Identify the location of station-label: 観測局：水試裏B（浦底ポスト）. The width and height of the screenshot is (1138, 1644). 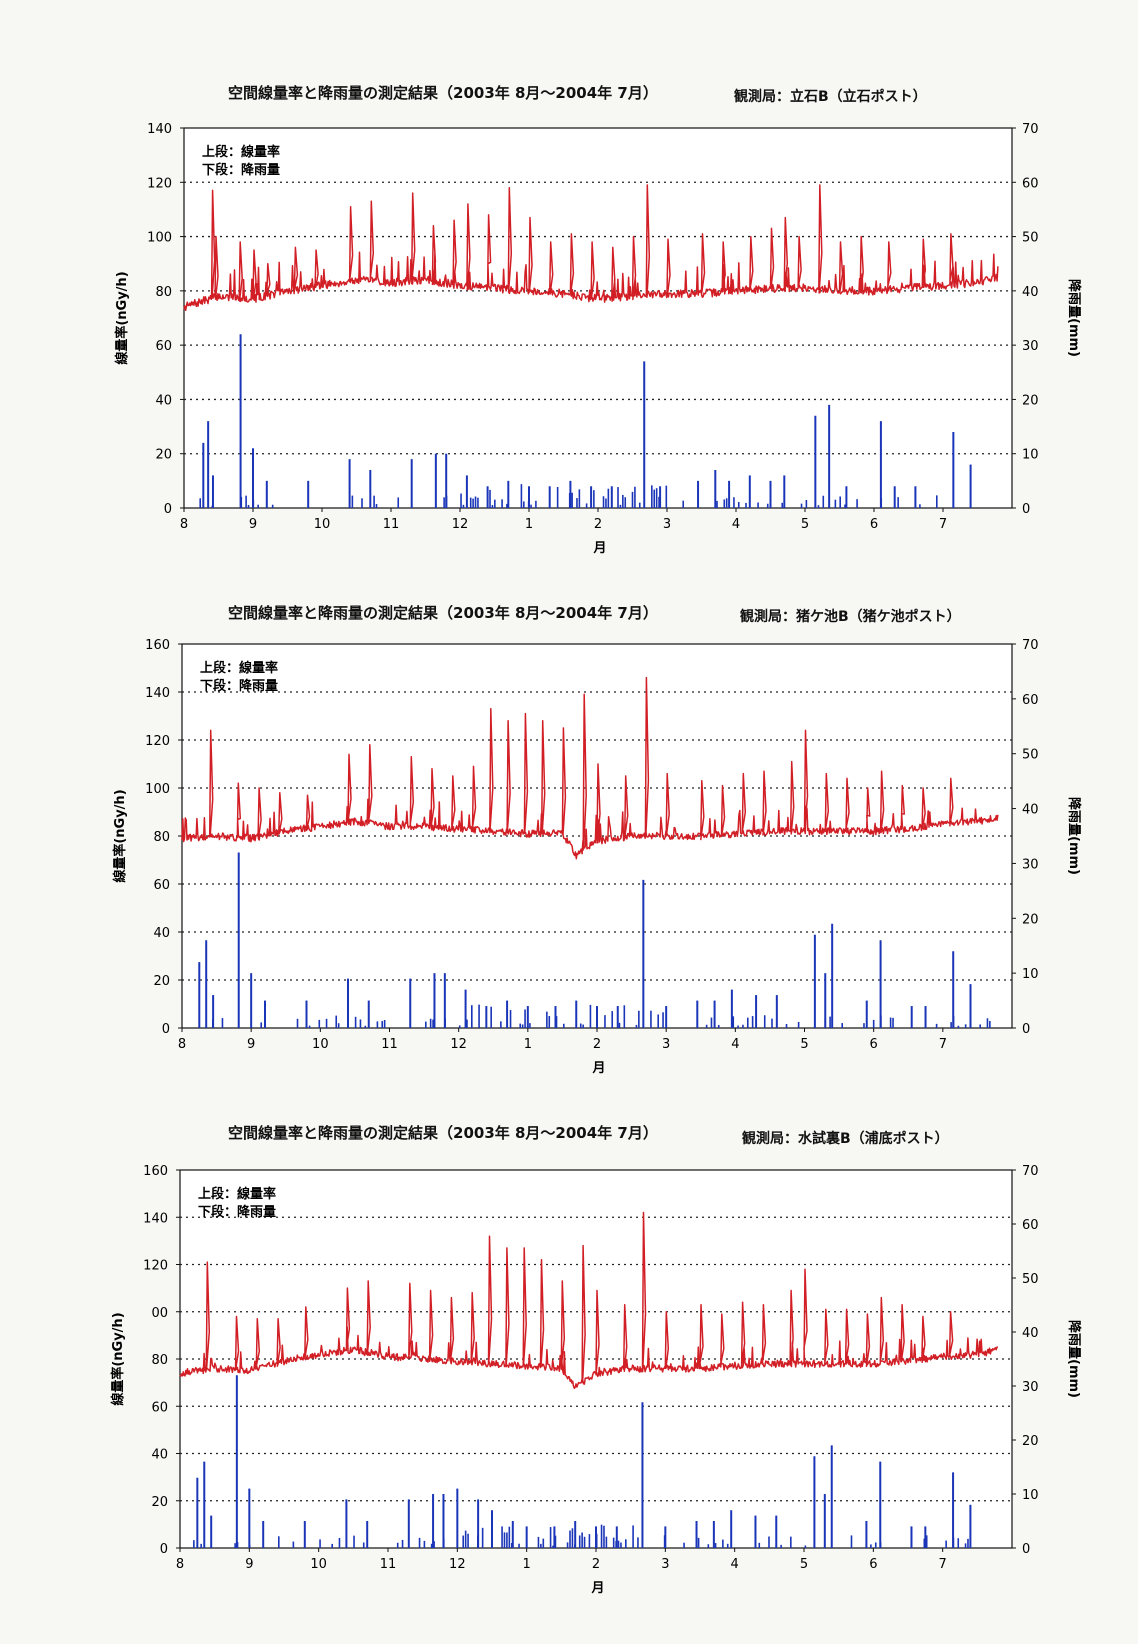
(845, 1139).